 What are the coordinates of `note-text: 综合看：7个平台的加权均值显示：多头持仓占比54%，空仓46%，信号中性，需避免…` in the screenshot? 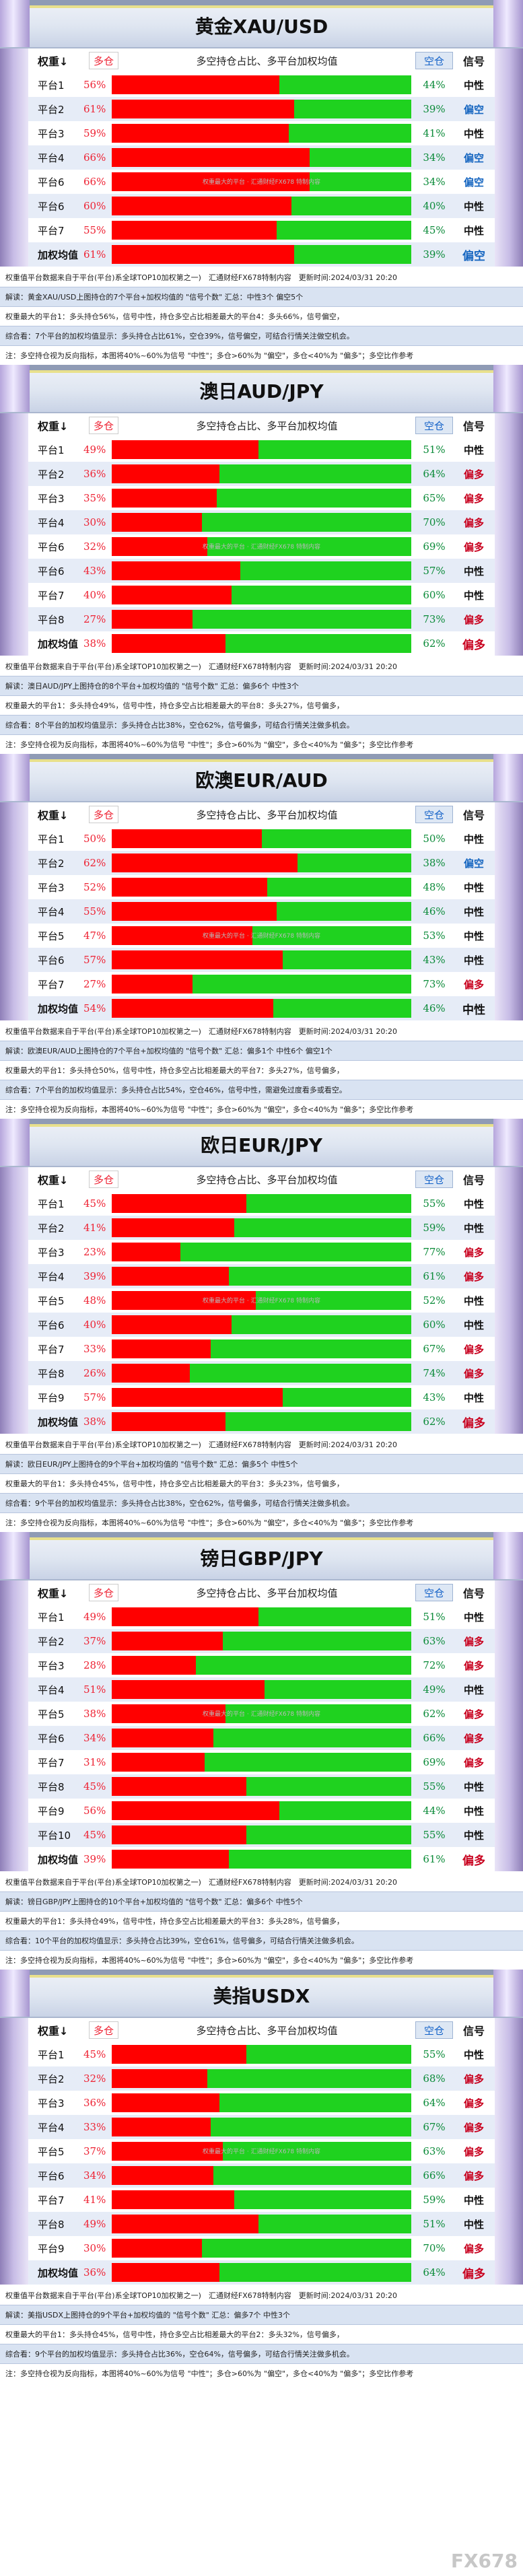 It's located at (176, 1090).